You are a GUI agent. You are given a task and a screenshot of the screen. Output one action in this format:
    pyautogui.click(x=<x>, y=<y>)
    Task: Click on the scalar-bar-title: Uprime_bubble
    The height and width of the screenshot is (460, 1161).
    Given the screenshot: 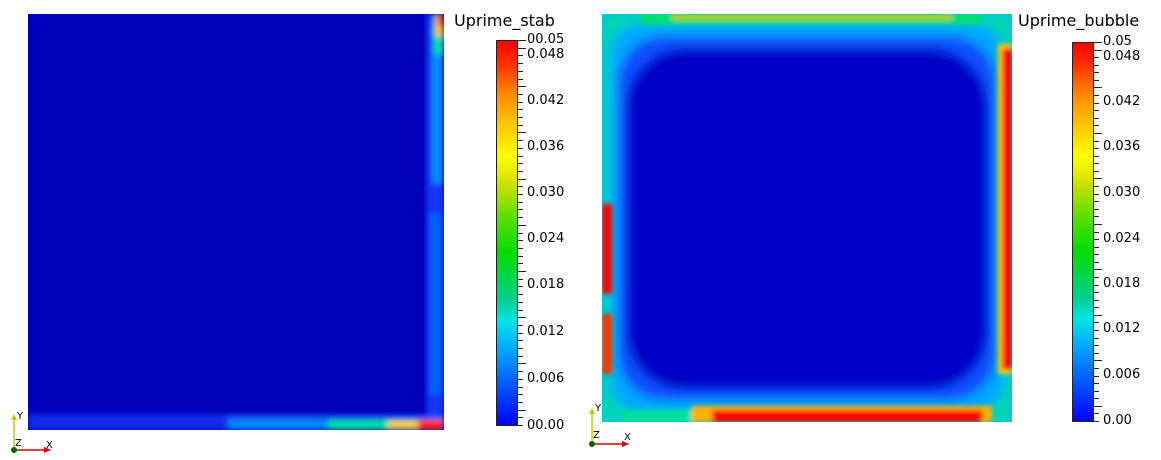 What is the action you would take?
    pyautogui.click(x=1079, y=20)
    